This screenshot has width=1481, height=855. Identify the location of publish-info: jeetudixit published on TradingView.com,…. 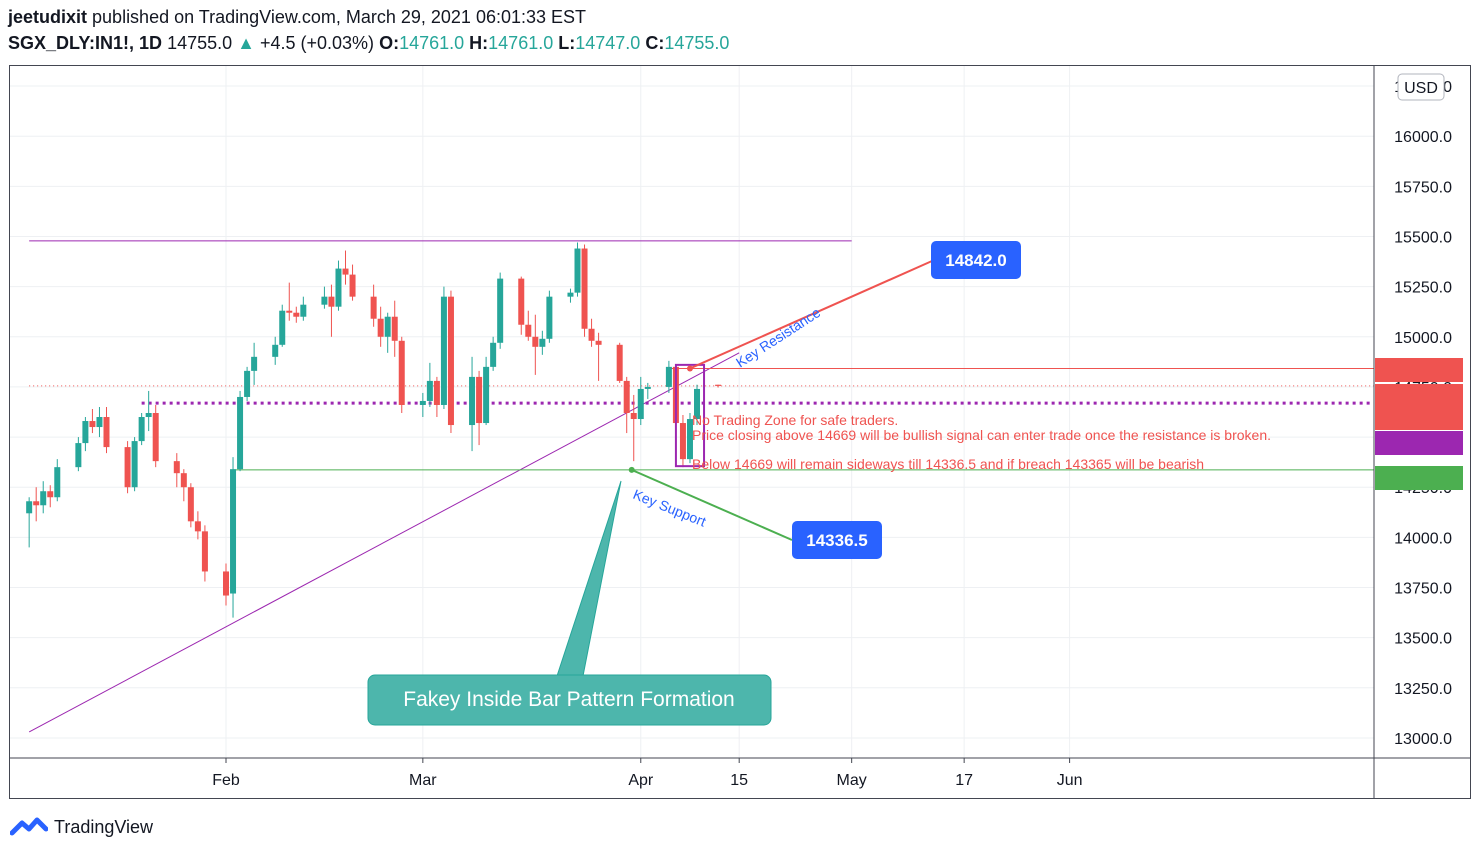
(297, 17).